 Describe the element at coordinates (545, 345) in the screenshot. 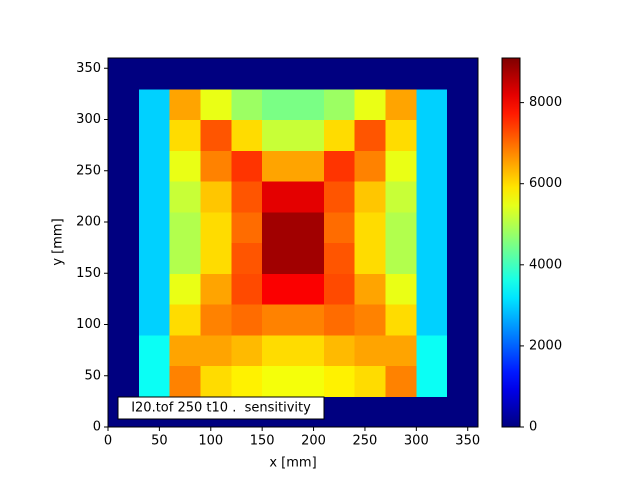

I see `colorbar-tick-label: 2000` at that location.